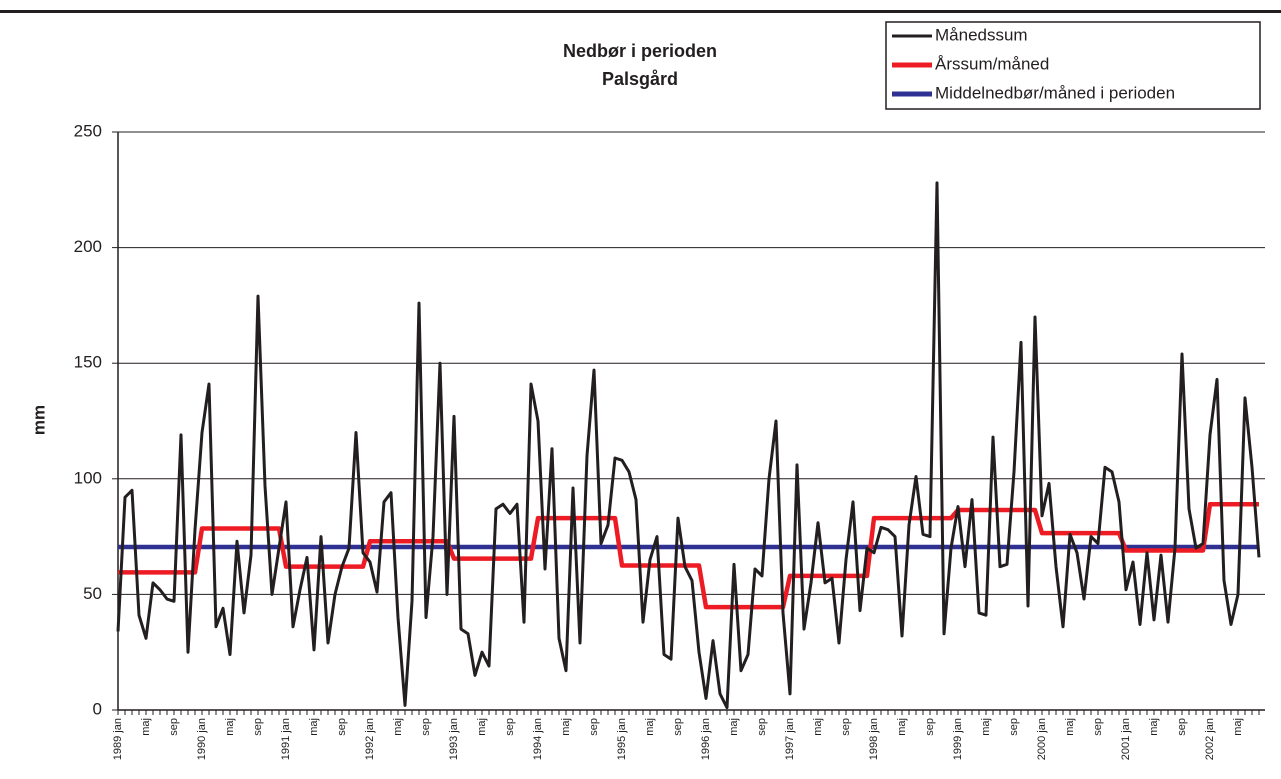 The height and width of the screenshot is (779, 1281). What do you see at coordinates (874, 739) in the screenshot?
I see `x-tick-label: 1998 jan` at bounding box center [874, 739].